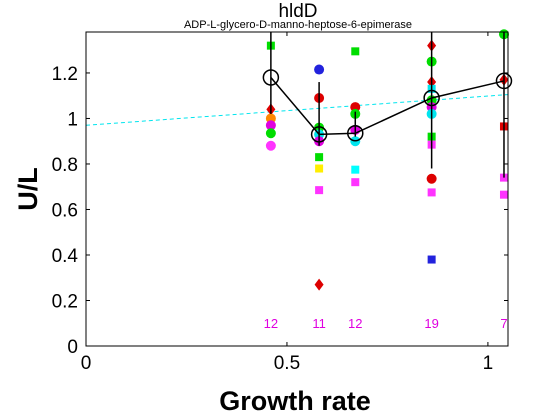 Image resolution: width=560 pixels, height=420 pixels. Describe the element at coordinates (488, 363) in the screenshot. I see `x-tick-label: 1` at that location.